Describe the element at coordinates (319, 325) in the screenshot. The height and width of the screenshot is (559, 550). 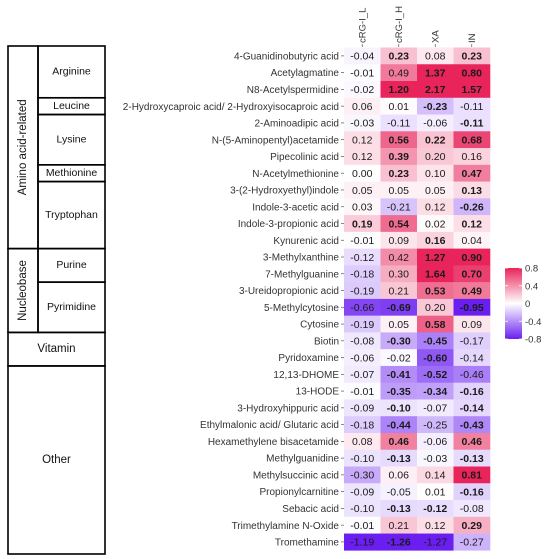
I see `row-label: Cytosine` at that location.